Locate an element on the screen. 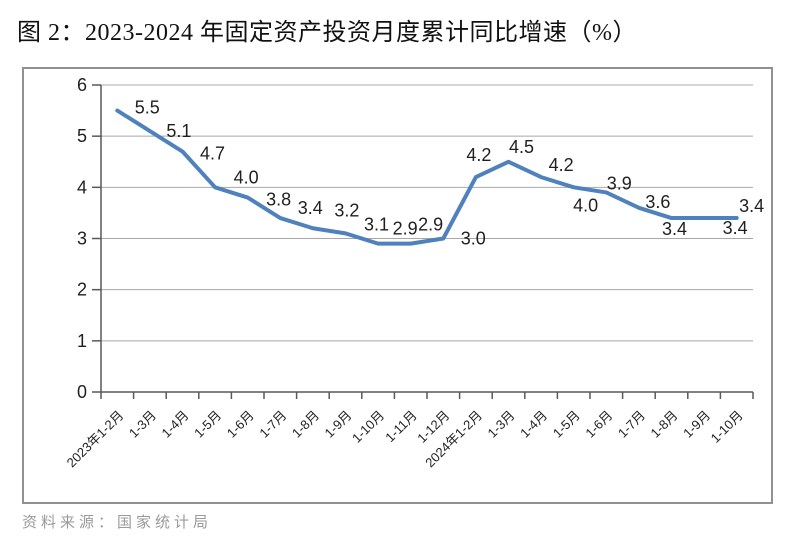 The width and height of the screenshot is (800, 553). data-label: 5.1 is located at coordinates (178, 131).